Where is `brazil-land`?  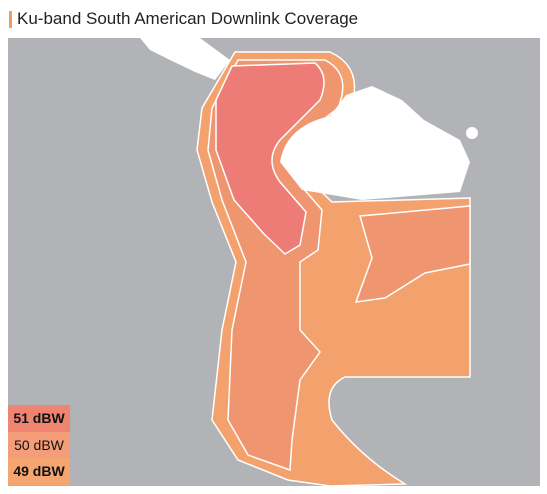
brazil-land is located at coordinates (375, 143).